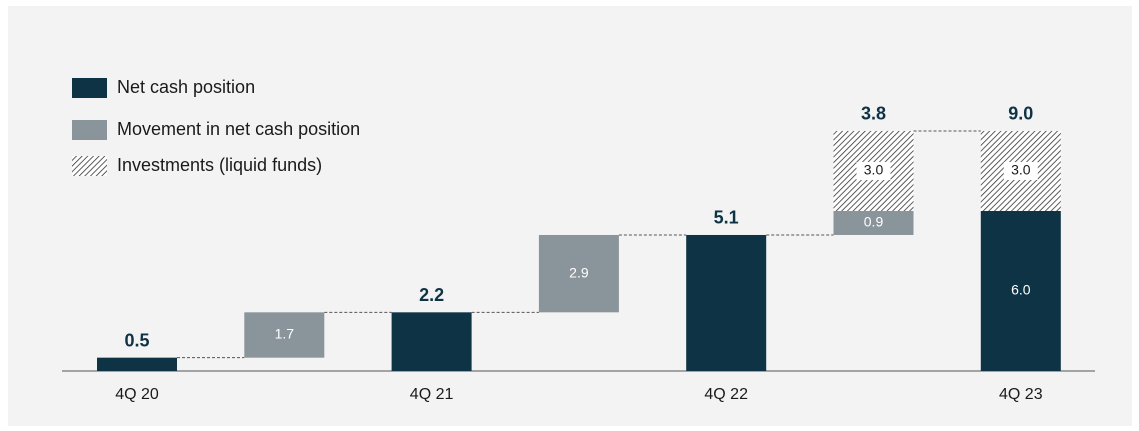 The width and height of the screenshot is (1139, 431). I want to click on value-label: 2.9, so click(579, 272).